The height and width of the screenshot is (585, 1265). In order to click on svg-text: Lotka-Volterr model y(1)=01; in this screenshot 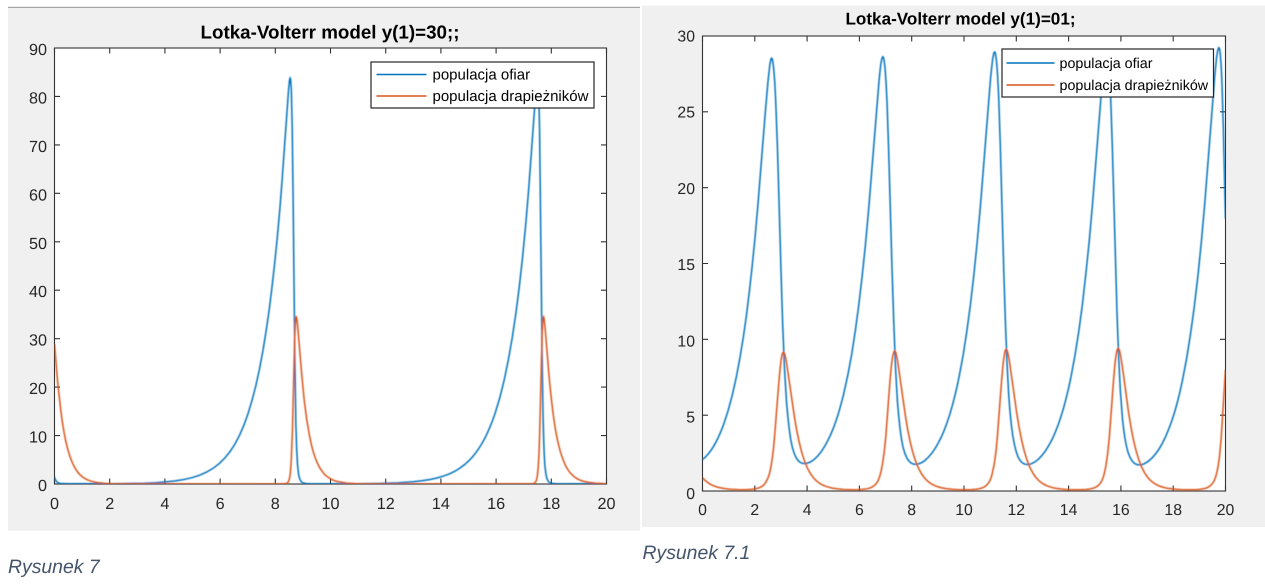, I will do `click(960, 18)`.